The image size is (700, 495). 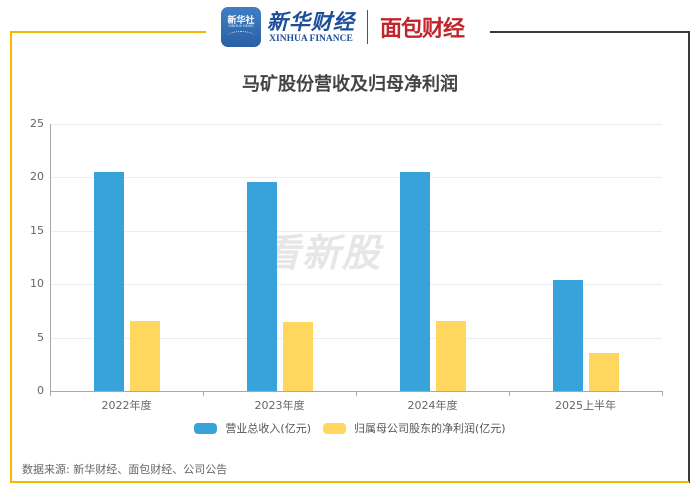 I want to click on x-tick-label: 2022年度, so click(x=126, y=405).